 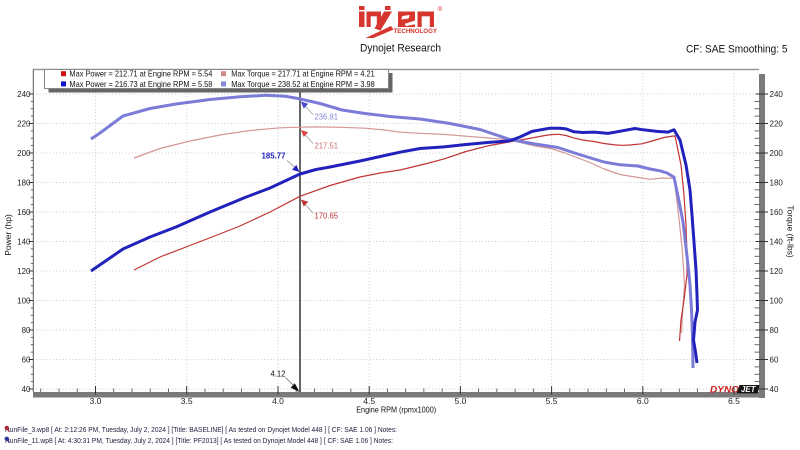 What do you see at coordinates (791, 231) in the screenshot?
I see `svg-text: Torque (ft-lbs)` at bounding box center [791, 231].